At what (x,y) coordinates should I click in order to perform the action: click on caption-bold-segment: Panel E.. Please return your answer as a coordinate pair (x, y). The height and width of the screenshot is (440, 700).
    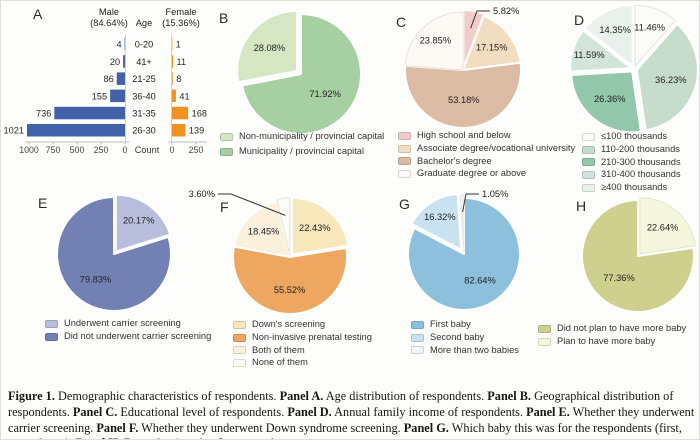
    Looking at the image, I should click on (548, 411).